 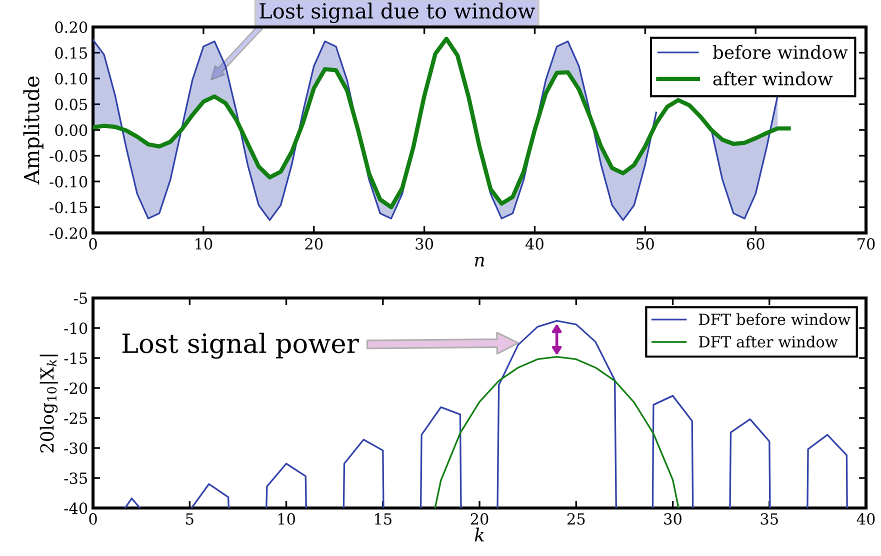 I want to click on y-tick-label: -40, so click(x=76, y=508).